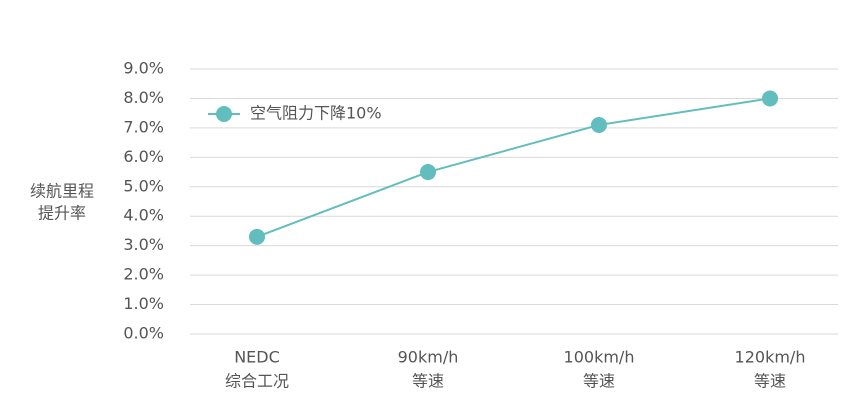  Describe the element at coordinates (143, 68) in the screenshot. I see `y-tick-label: 9.0%` at that location.